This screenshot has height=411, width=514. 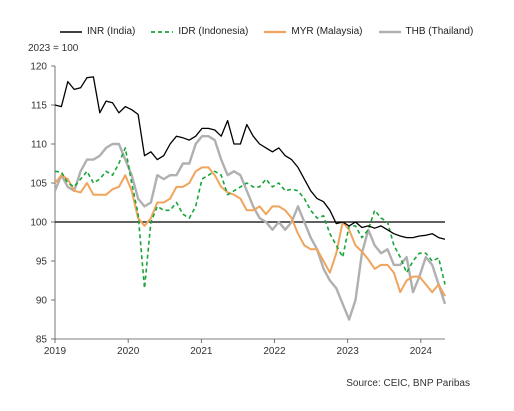 What do you see at coordinates (389, 31) in the screenshot?
I see `legend-swatch-thb` at bounding box center [389, 31].